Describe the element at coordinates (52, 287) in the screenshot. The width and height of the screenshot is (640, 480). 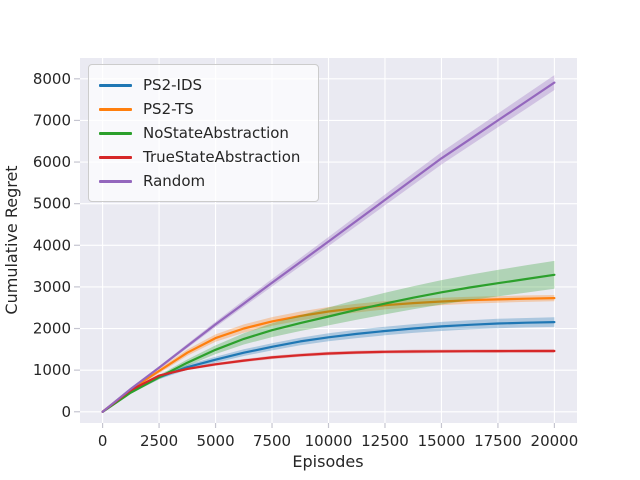
I see `y-tick-label: 3000` at that location.